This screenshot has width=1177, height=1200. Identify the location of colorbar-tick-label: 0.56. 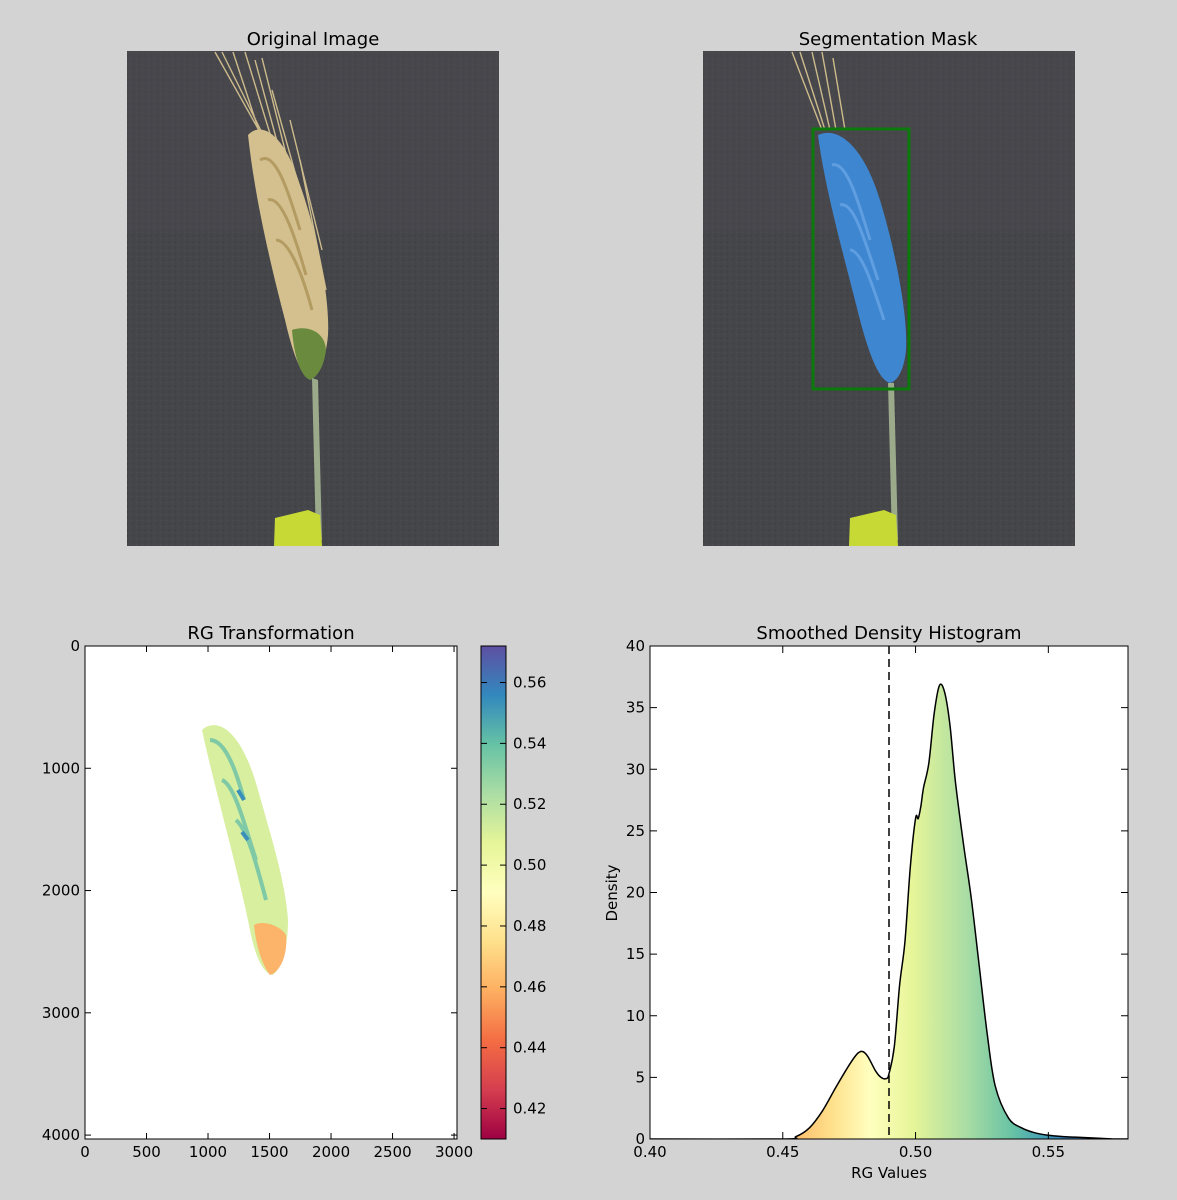
(529, 683).